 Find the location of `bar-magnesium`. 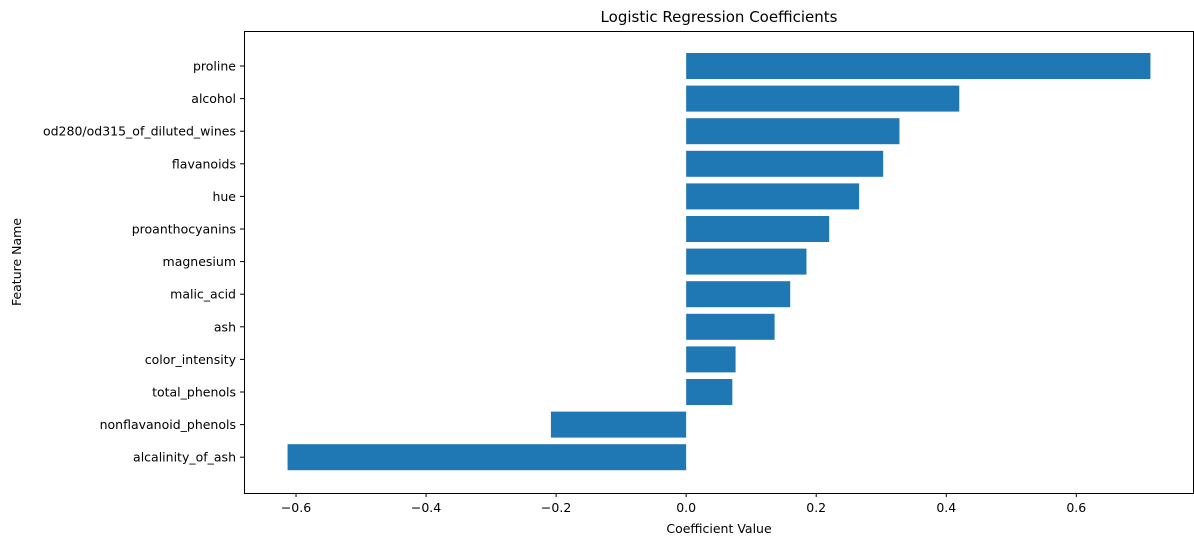

bar-magnesium is located at coordinates (746, 261).